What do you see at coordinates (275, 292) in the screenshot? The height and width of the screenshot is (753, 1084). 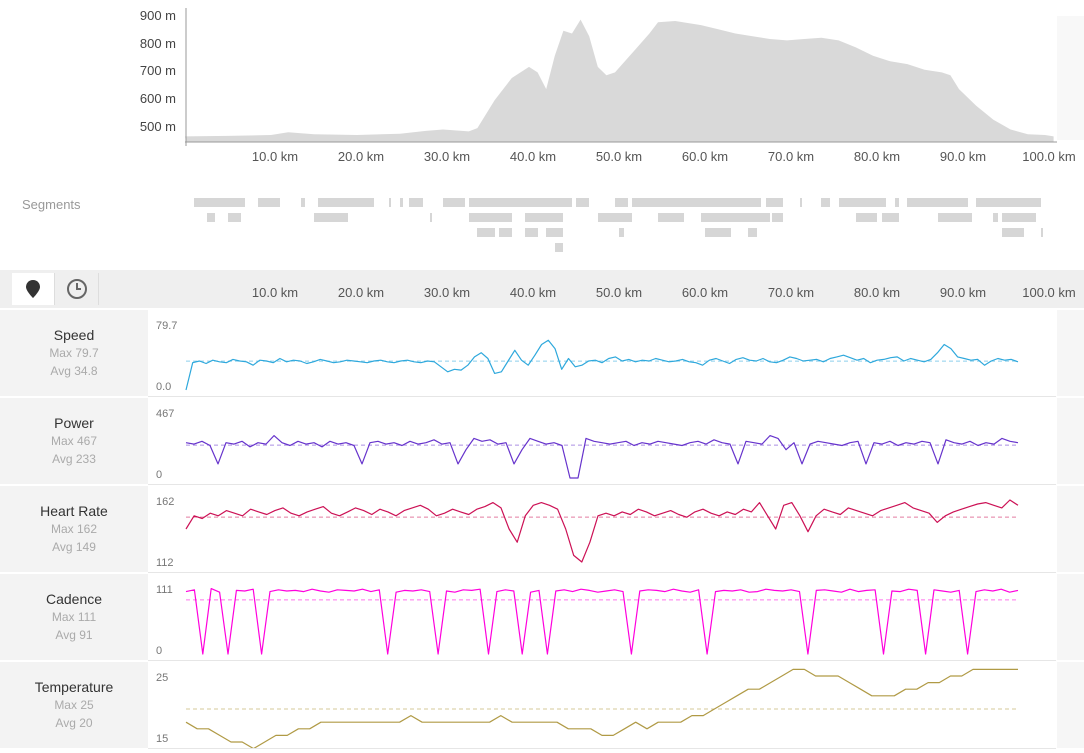 I see `toolbar-x-label: 10.0 km` at bounding box center [275, 292].